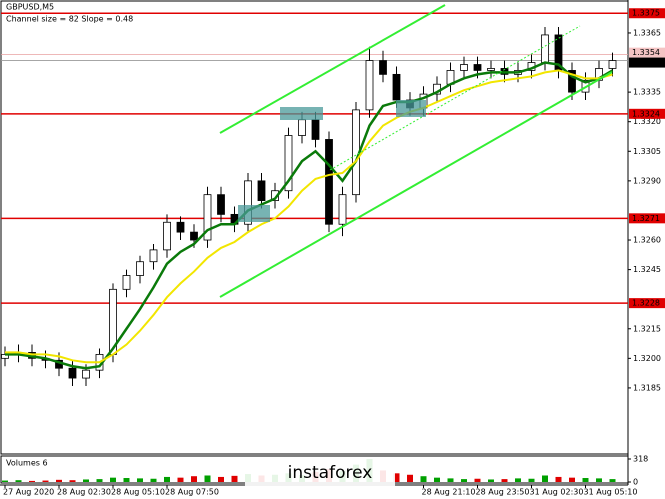 The width and height of the screenshot is (665, 499). I want to click on y-tick-label: 1.3305, so click(647, 151).